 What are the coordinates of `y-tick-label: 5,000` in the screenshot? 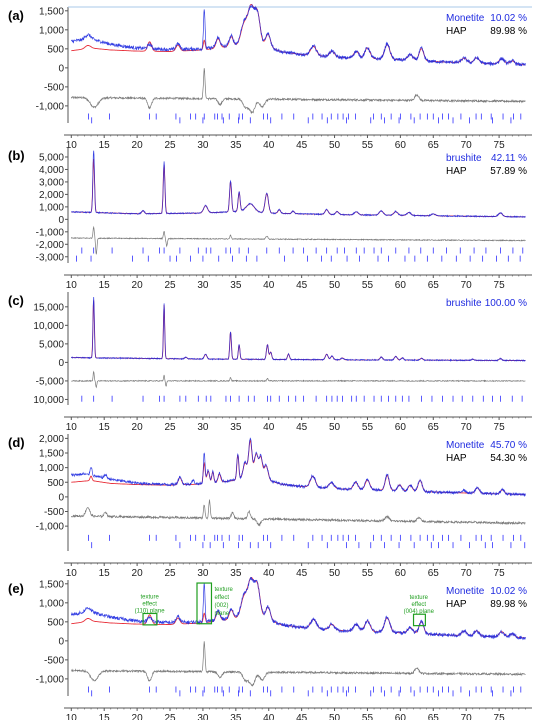 It's located at (51, 157).